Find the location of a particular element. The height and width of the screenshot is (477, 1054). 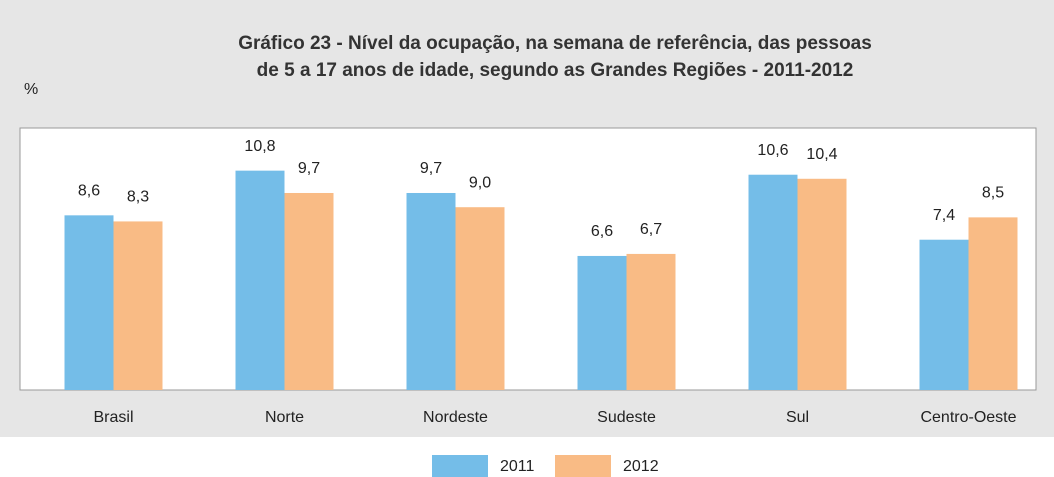

legend-label: 2012 is located at coordinates (641, 466).